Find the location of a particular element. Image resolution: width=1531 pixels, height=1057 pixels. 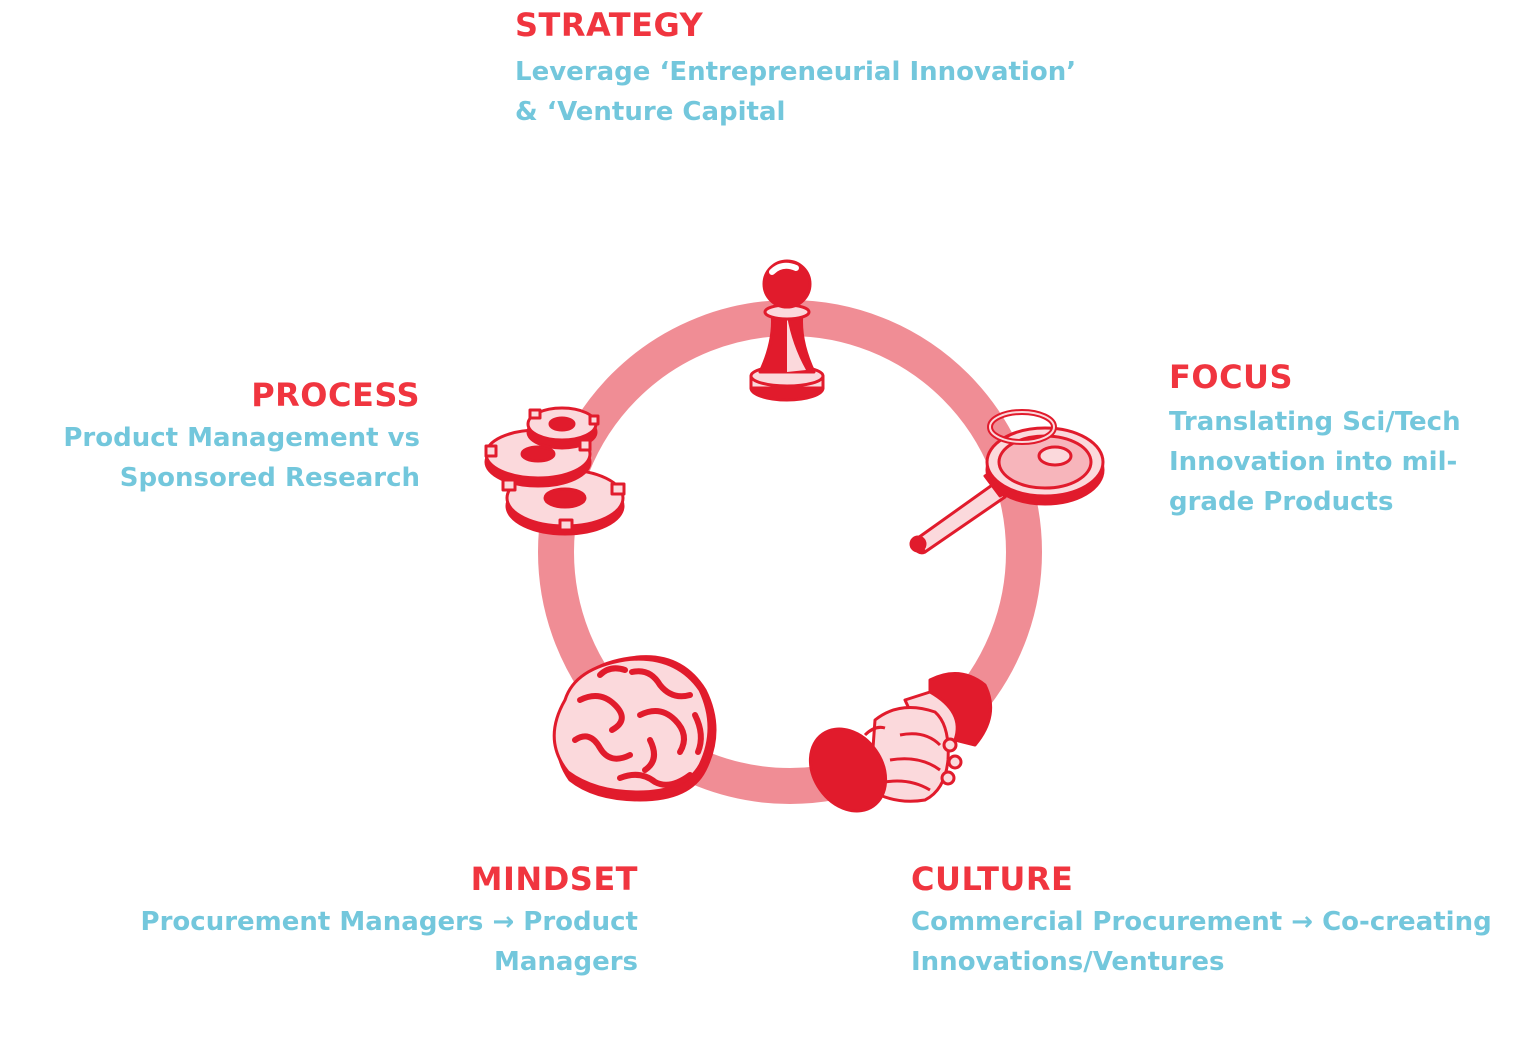

mindset-line-1: Procurement Managers → Product is located at coordinates (389, 922).